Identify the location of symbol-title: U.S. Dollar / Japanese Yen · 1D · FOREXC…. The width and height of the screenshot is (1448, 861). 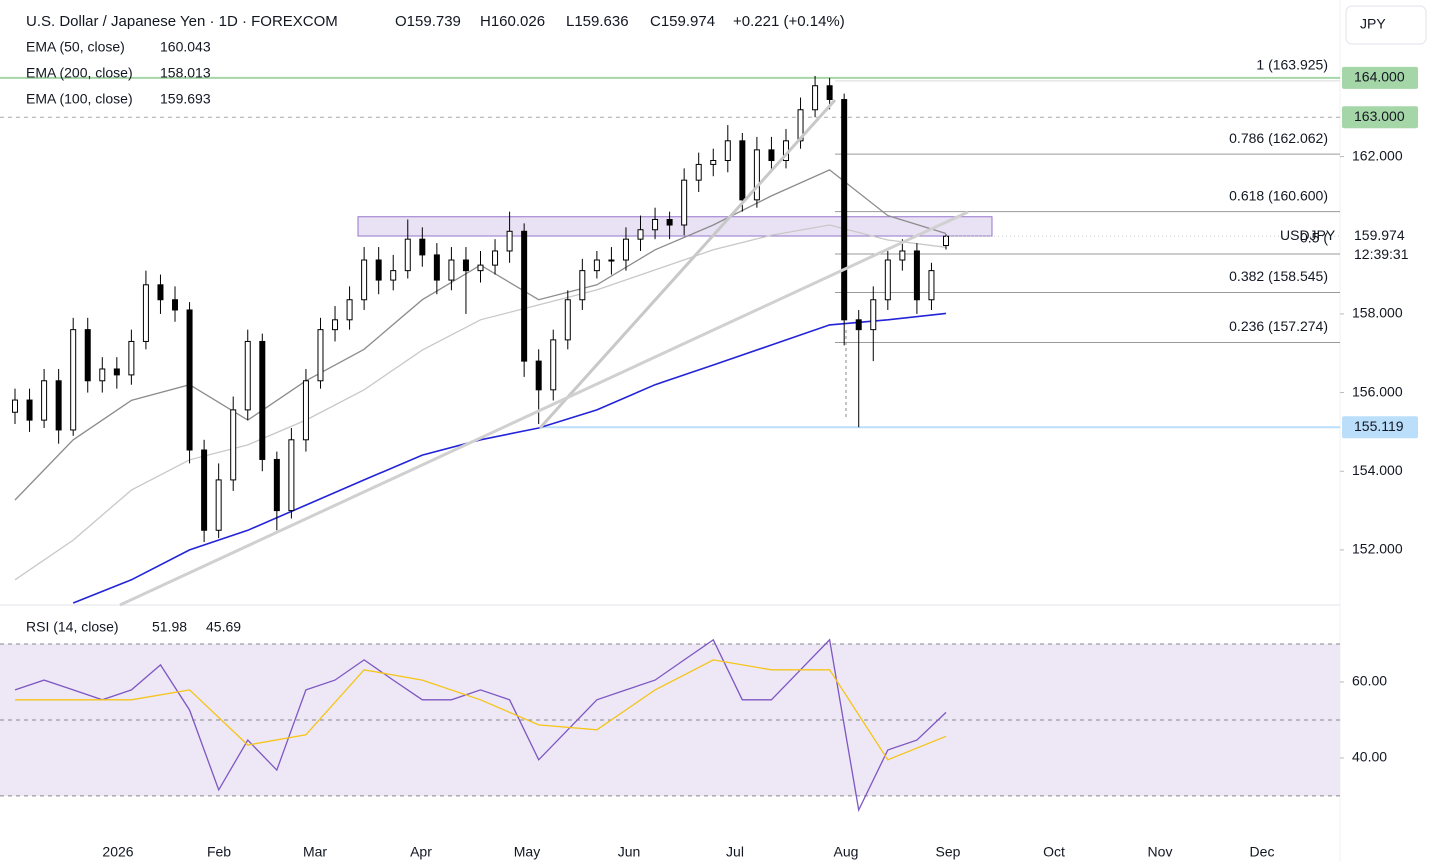
(182, 21).